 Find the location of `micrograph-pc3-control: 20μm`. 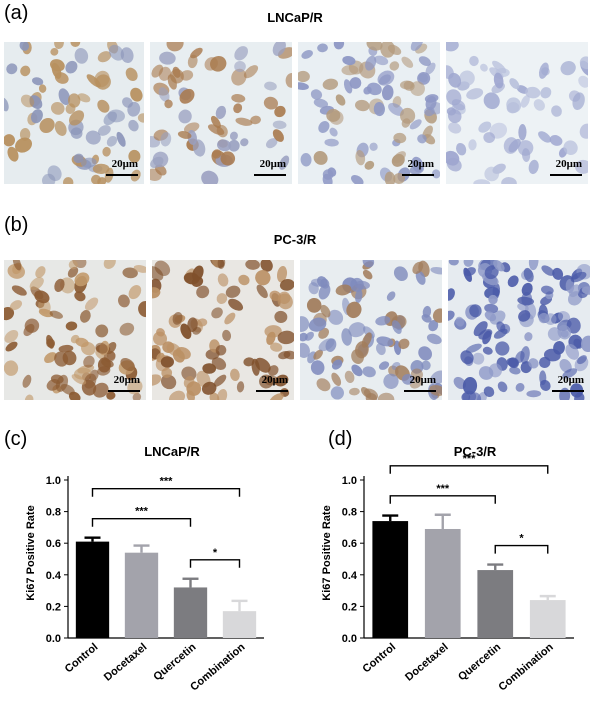

micrograph-pc3-control: 20μm is located at coordinates (75, 330).